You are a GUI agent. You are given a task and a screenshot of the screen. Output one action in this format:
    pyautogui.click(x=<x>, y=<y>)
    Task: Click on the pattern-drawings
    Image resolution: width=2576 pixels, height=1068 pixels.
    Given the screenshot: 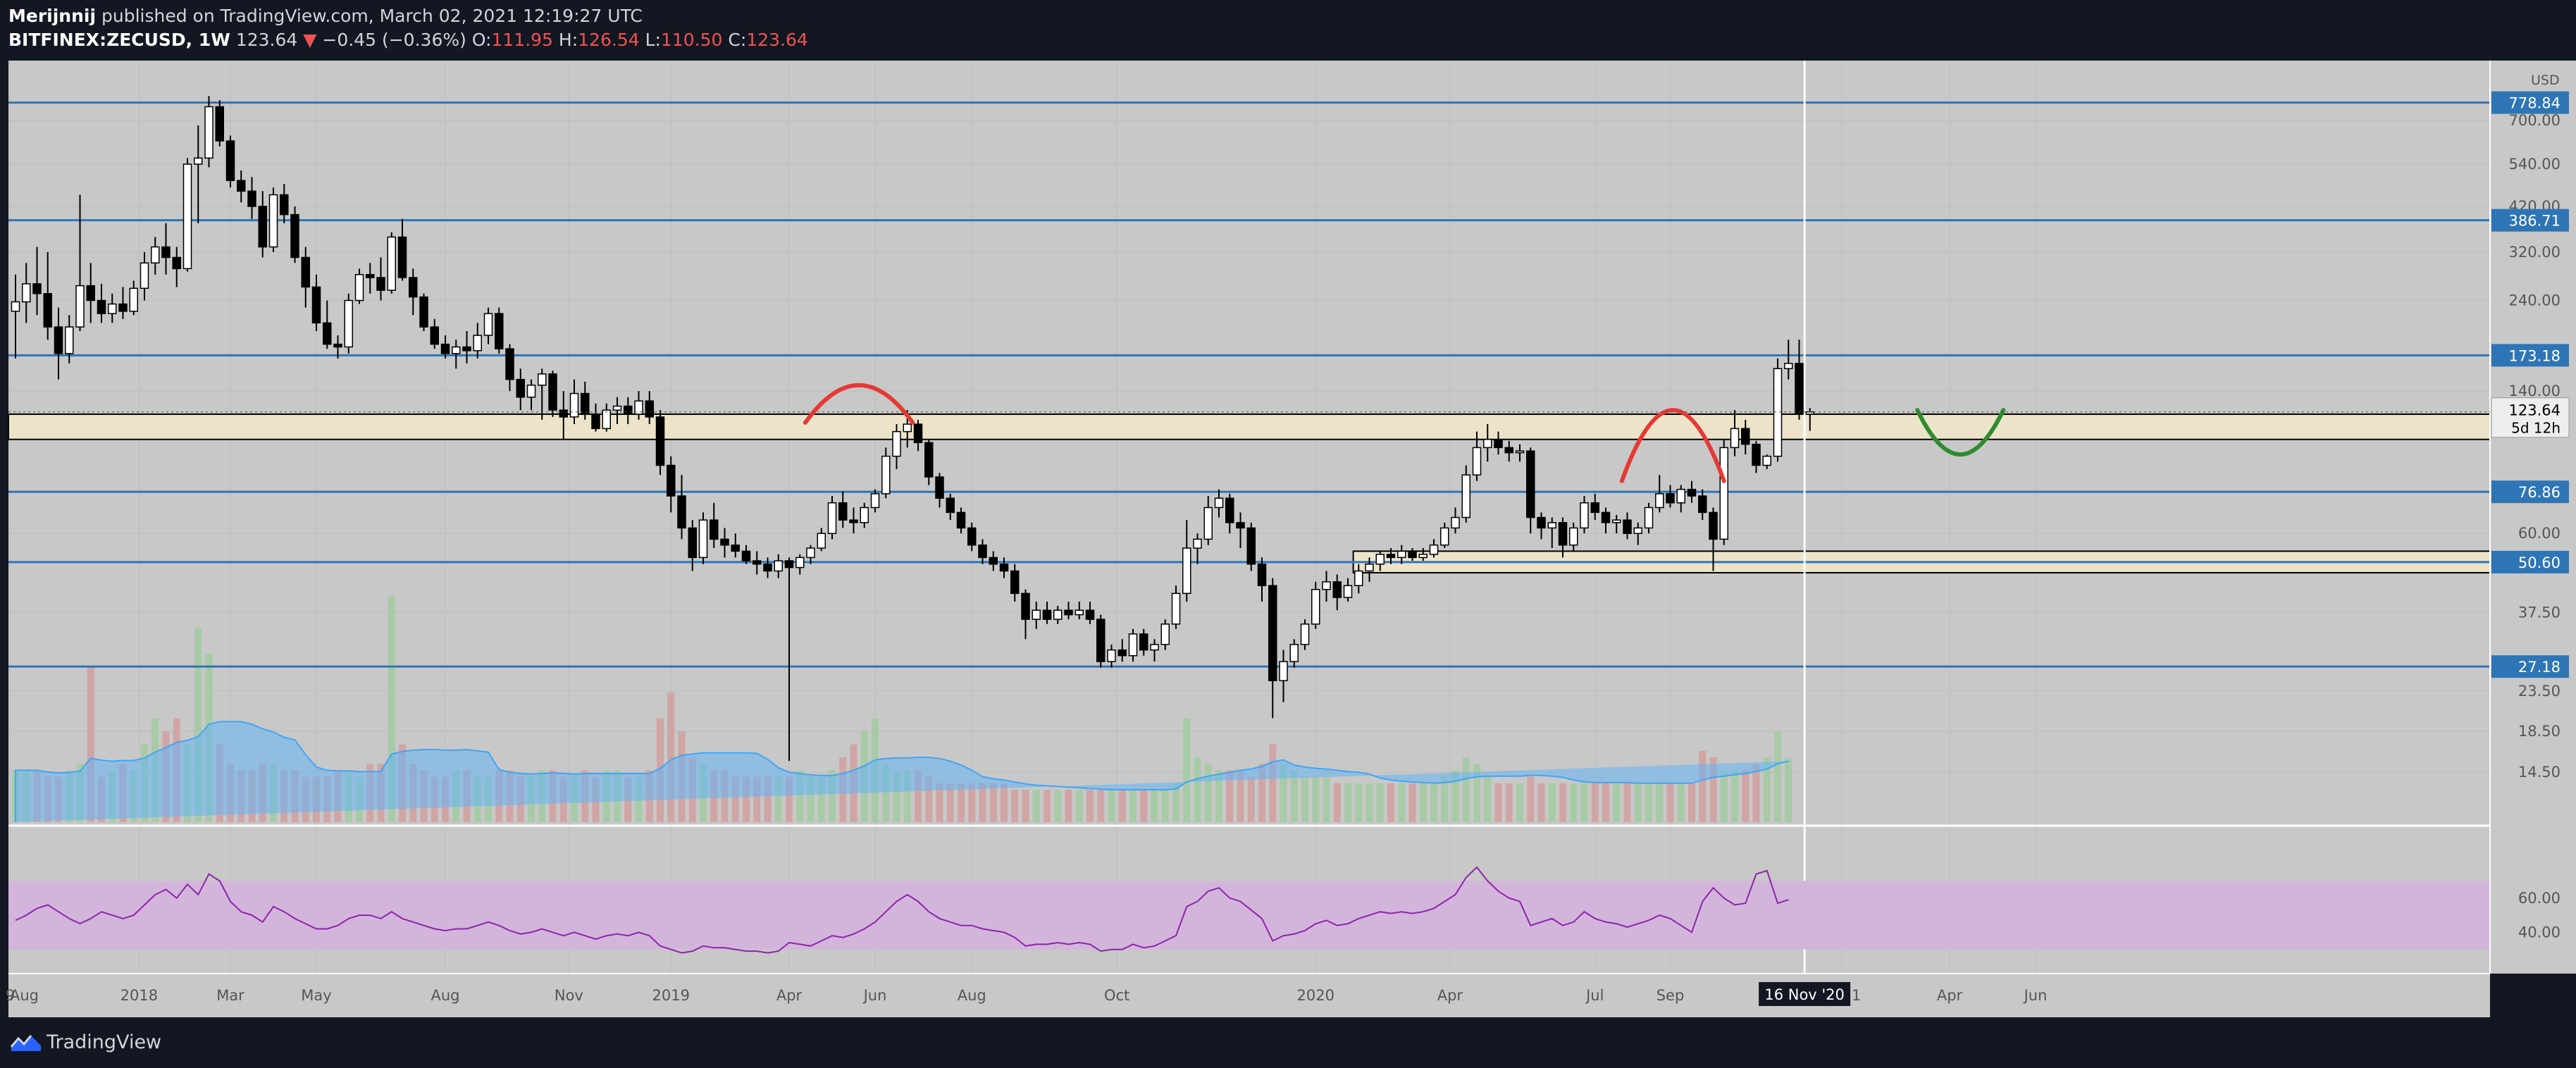 What is the action you would take?
    pyautogui.click(x=1404, y=433)
    